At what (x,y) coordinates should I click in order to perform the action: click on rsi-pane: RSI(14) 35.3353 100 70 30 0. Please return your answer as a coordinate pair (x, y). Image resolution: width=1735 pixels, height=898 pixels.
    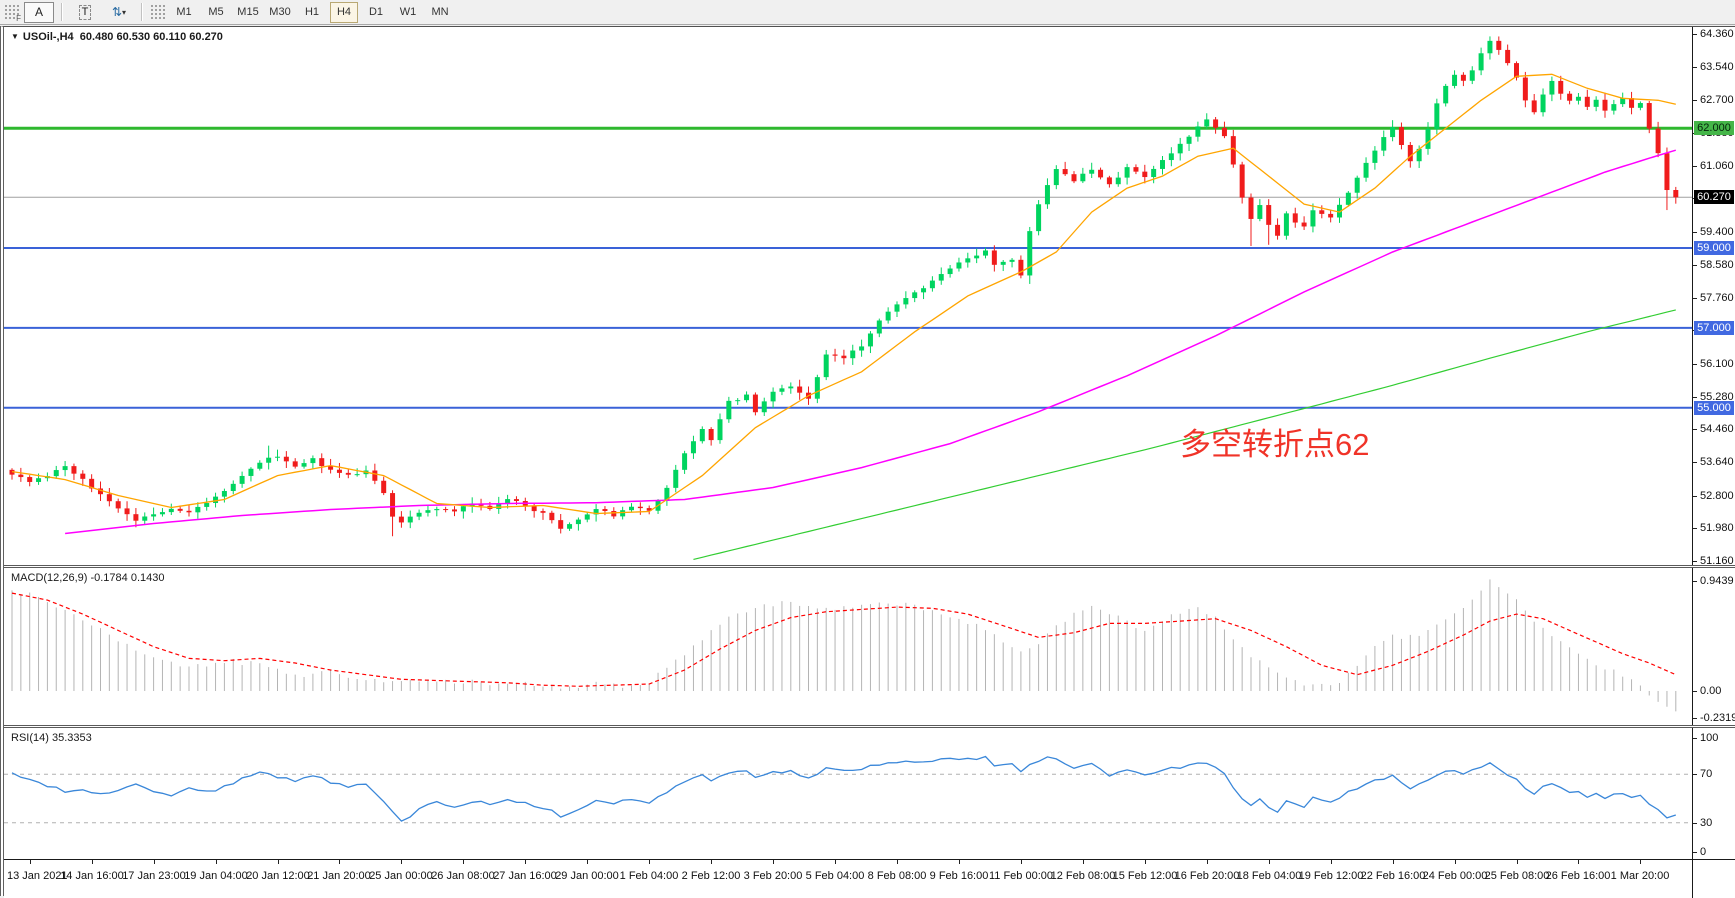
    Looking at the image, I should click on (869, 793).